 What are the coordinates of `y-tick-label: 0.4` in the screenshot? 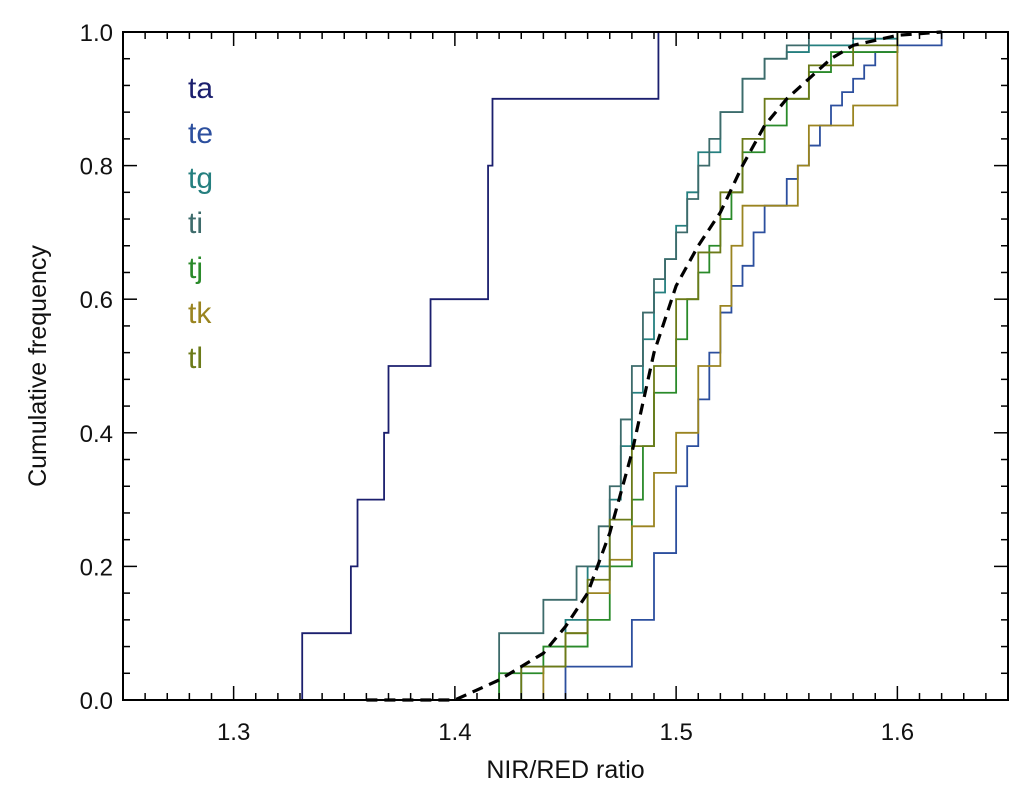 It's located at (96, 434).